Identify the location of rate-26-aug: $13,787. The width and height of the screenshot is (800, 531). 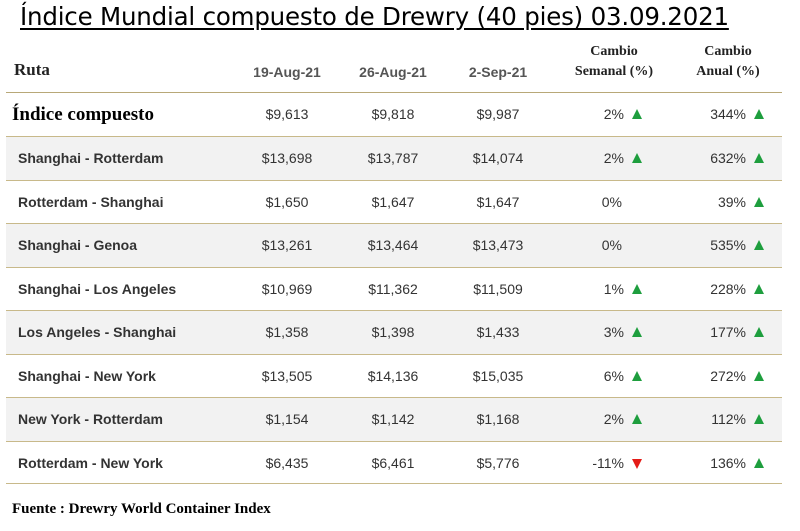
(393, 158).